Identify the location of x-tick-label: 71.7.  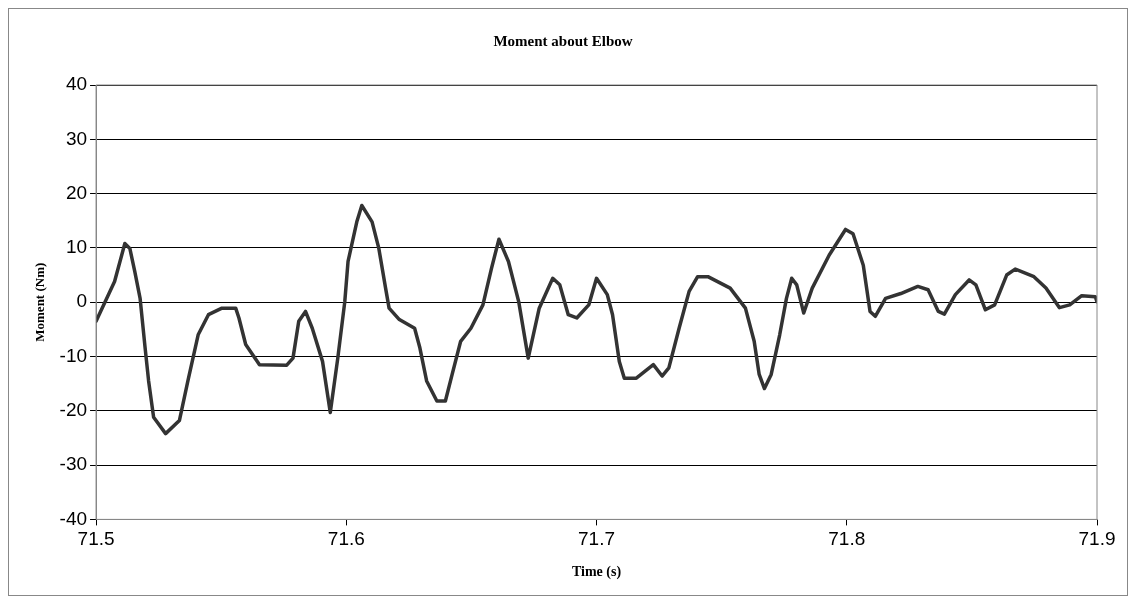
(597, 539).